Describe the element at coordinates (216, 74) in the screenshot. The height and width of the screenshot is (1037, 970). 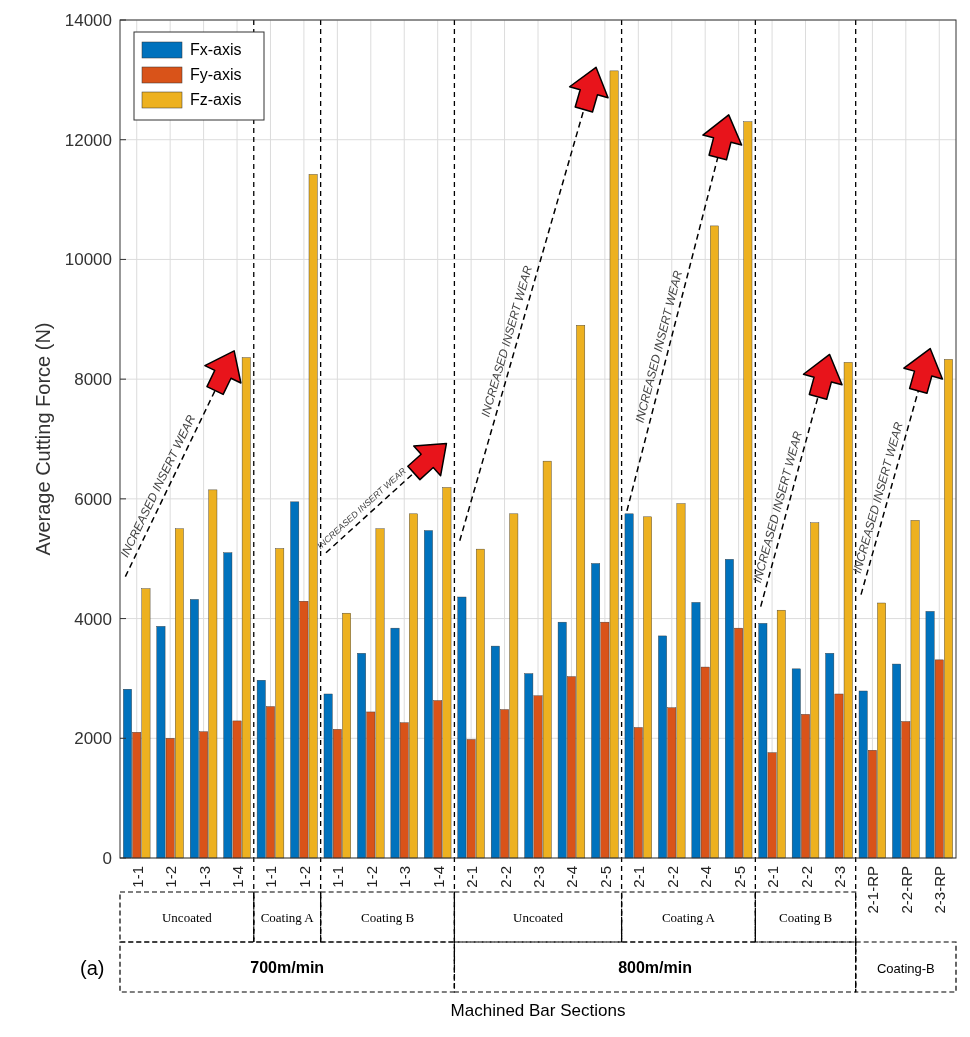
I see `legend-label: Fy-axis` at that location.